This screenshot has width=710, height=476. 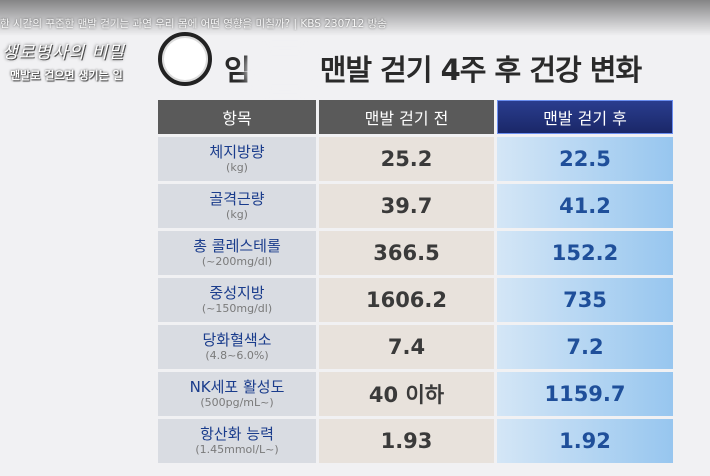 I want to click on row-item: 중성지방 (~150mg/dl), so click(x=237, y=300).